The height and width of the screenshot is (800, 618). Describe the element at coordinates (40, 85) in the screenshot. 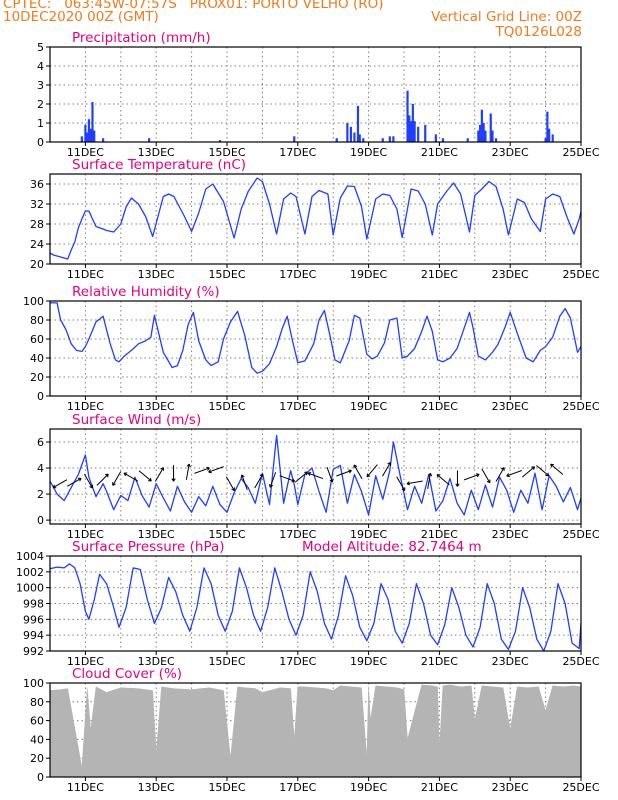

I see `y-tick-label: 3` at that location.